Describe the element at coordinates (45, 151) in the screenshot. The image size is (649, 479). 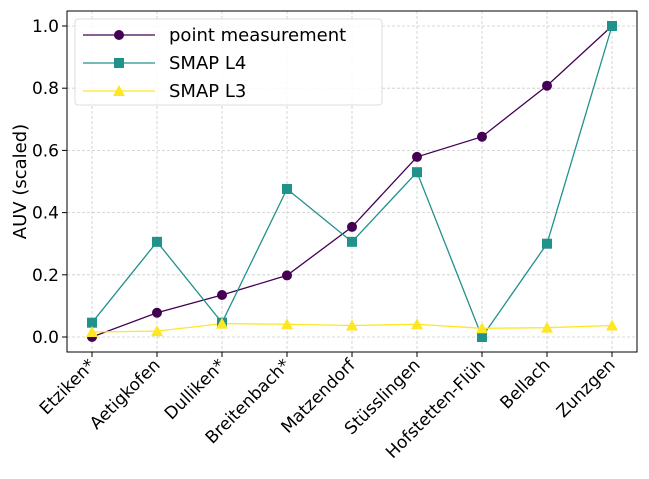
I see `y-tick-label: 0.6` at that location.